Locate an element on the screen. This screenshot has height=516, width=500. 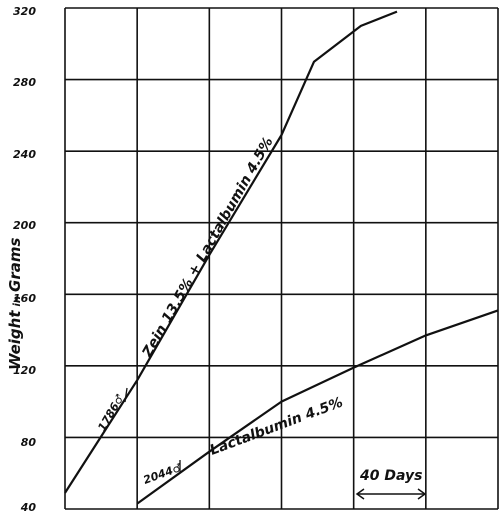
y-tick-label: 120 is located at coordinates (24, 370).